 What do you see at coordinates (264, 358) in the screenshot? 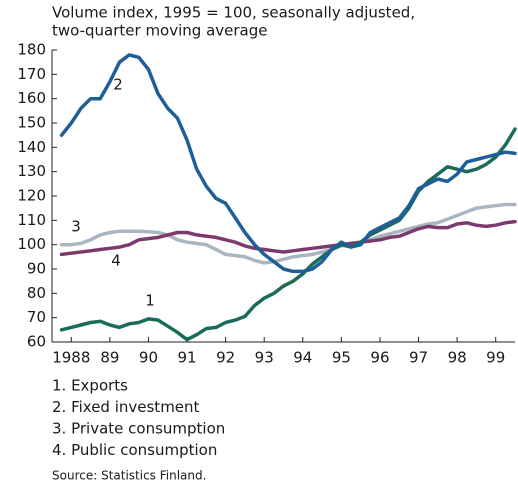
I see `x-tick-label: 93` at bounding box center [264, 358].